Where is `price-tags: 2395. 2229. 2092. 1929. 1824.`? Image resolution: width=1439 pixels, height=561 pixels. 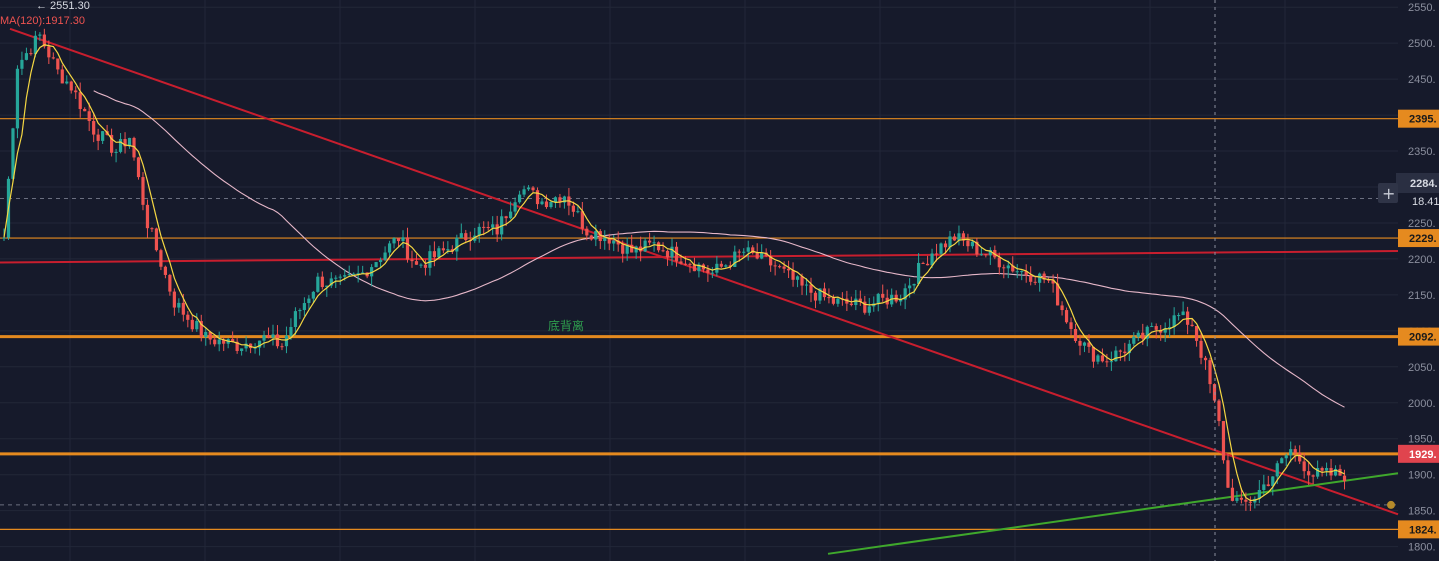 price-tags: 2395. 2229. 2092. 1929. 1824. is located at coordinates (1418, 324).